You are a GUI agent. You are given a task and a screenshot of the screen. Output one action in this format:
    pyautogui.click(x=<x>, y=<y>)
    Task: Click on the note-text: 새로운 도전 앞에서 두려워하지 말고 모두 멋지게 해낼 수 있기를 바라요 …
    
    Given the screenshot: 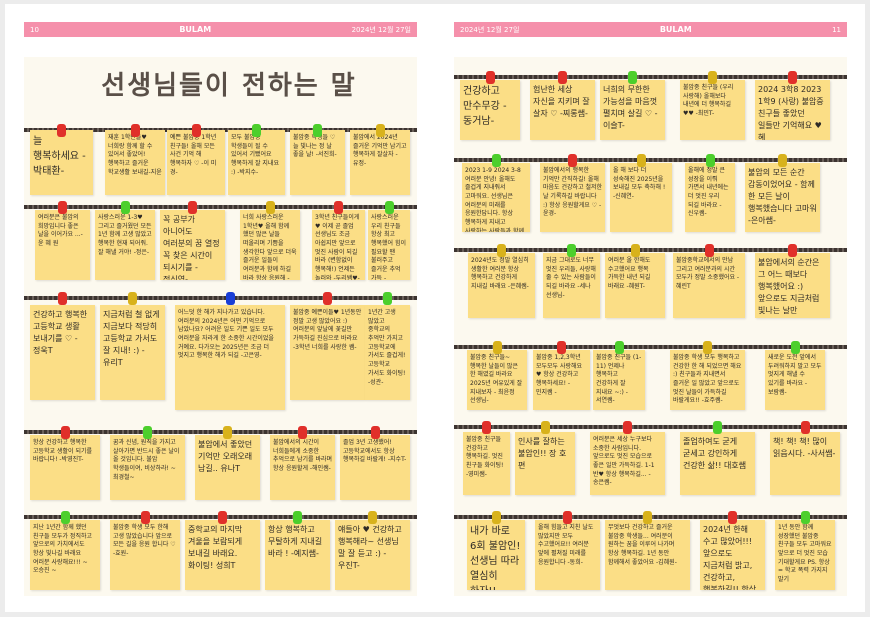 What is the action you would take?
    pyautogui.click(x=795, y=375)
    